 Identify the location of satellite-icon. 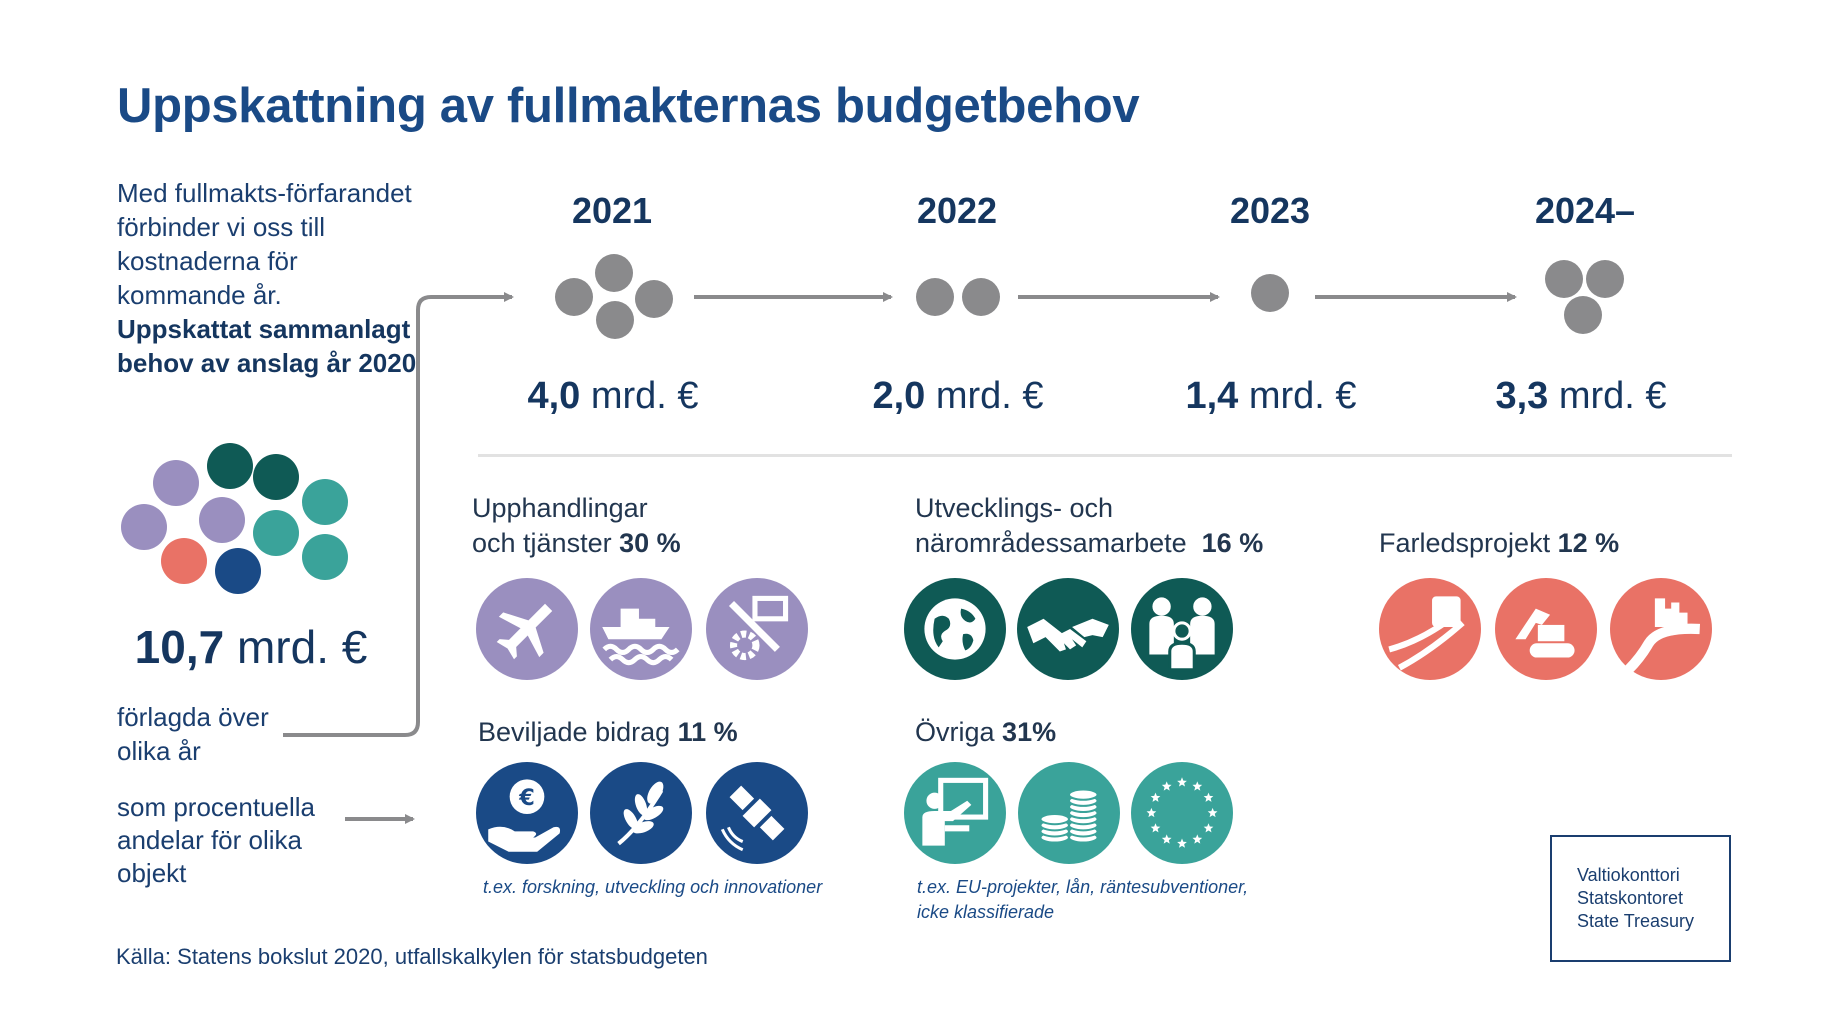
(757, 813).